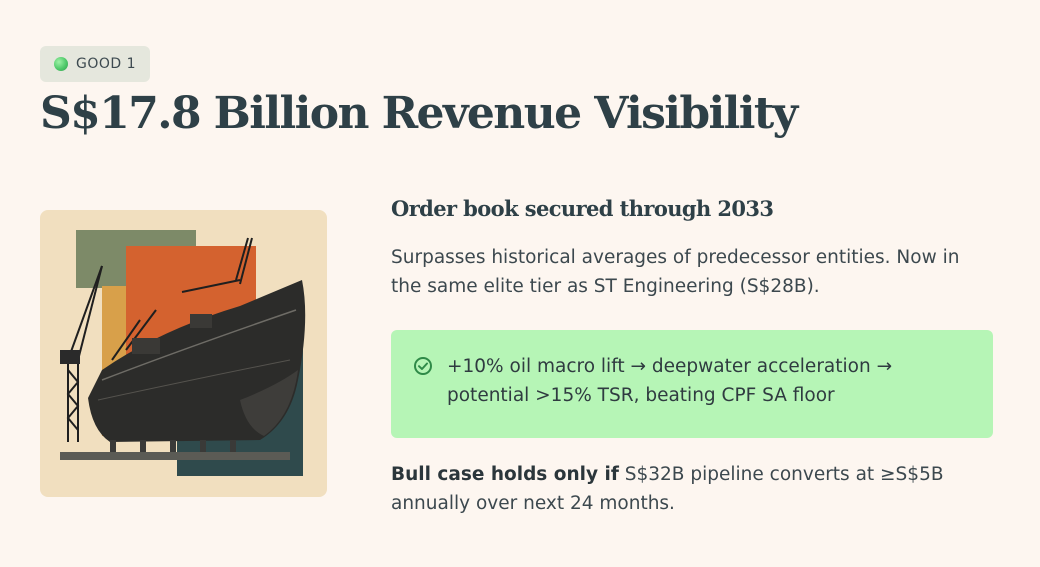 This screenshot has height=567, width=1040. What do you see at coordinates (505, 474) in the screenshot?
I see `bull-case-lead: Bull case holds only if` at bounding box center [505, 474].